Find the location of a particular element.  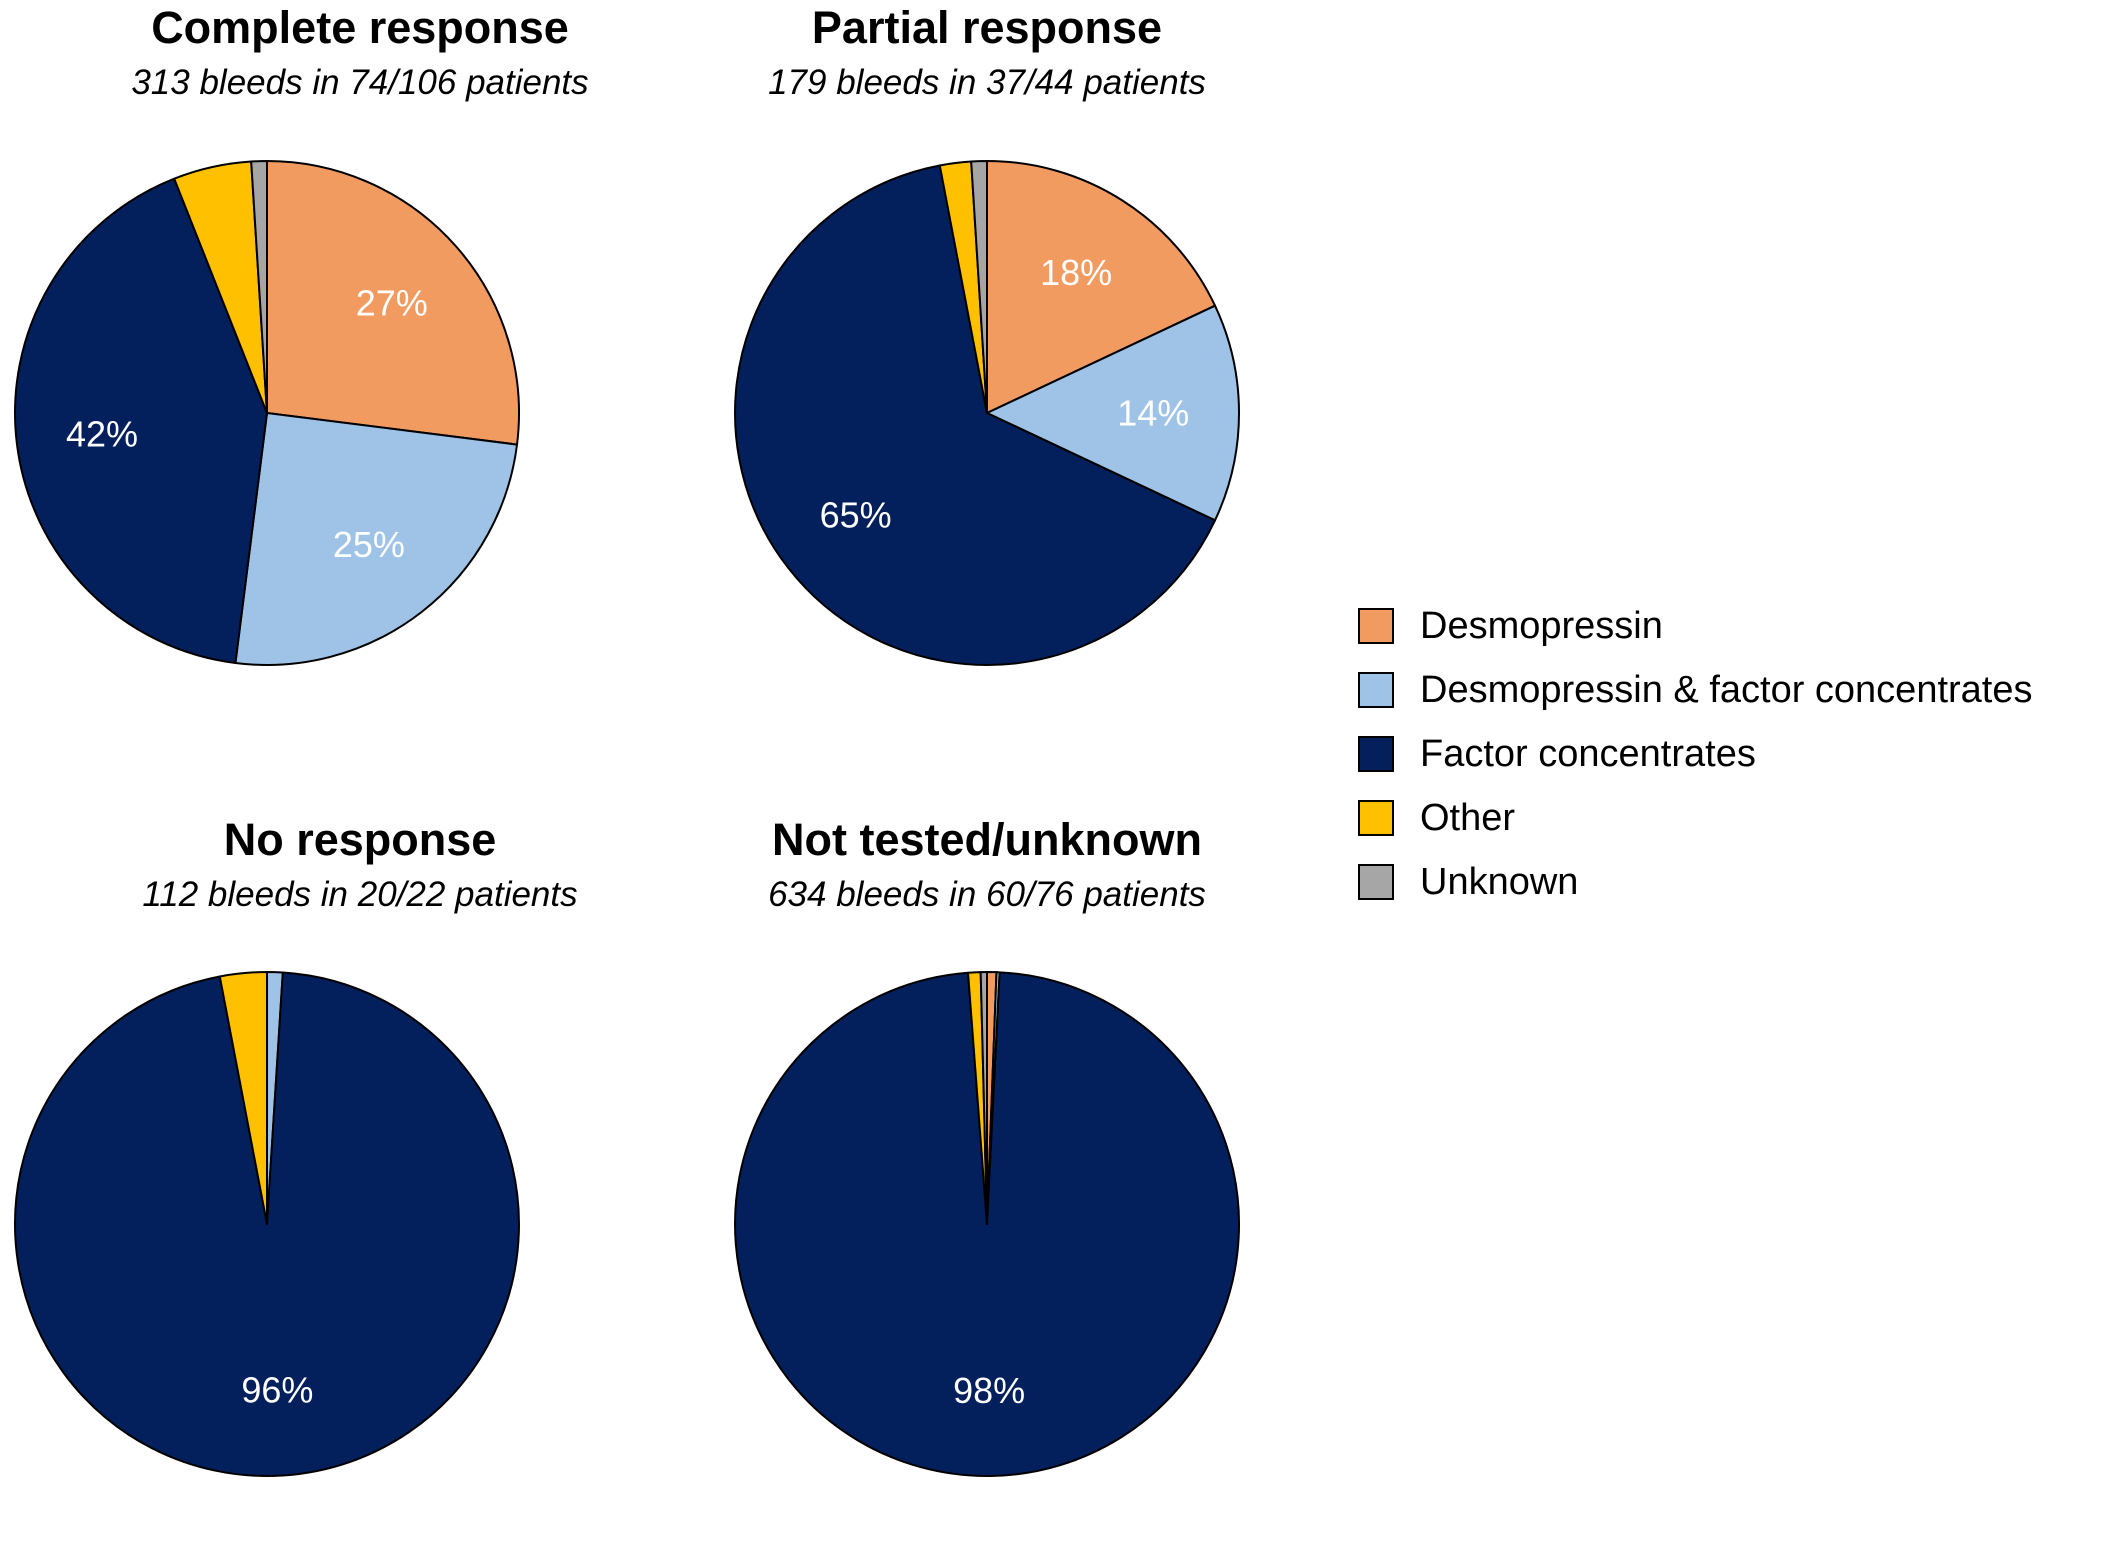

slice-label-desmopressin: 27% is located at coordinates (392, 303).